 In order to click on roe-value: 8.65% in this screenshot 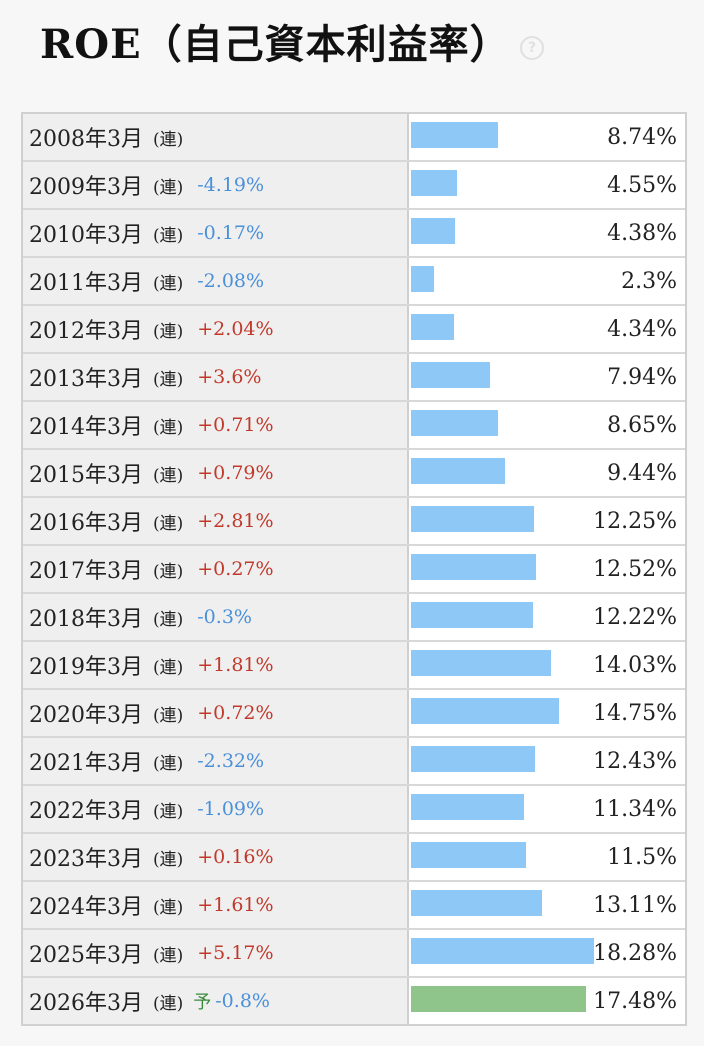, I will do `click(642, 425)`.